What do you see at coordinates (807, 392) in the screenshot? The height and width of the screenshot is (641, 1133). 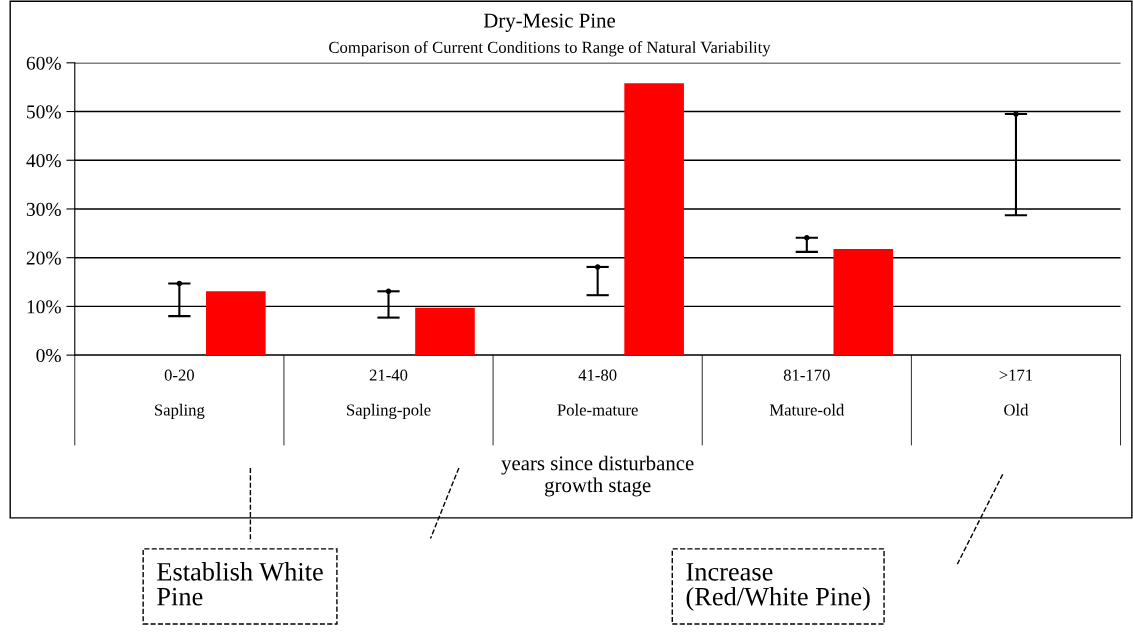 I see `category-label: 81-170 Mature-old` at bounding box center [807, 392].